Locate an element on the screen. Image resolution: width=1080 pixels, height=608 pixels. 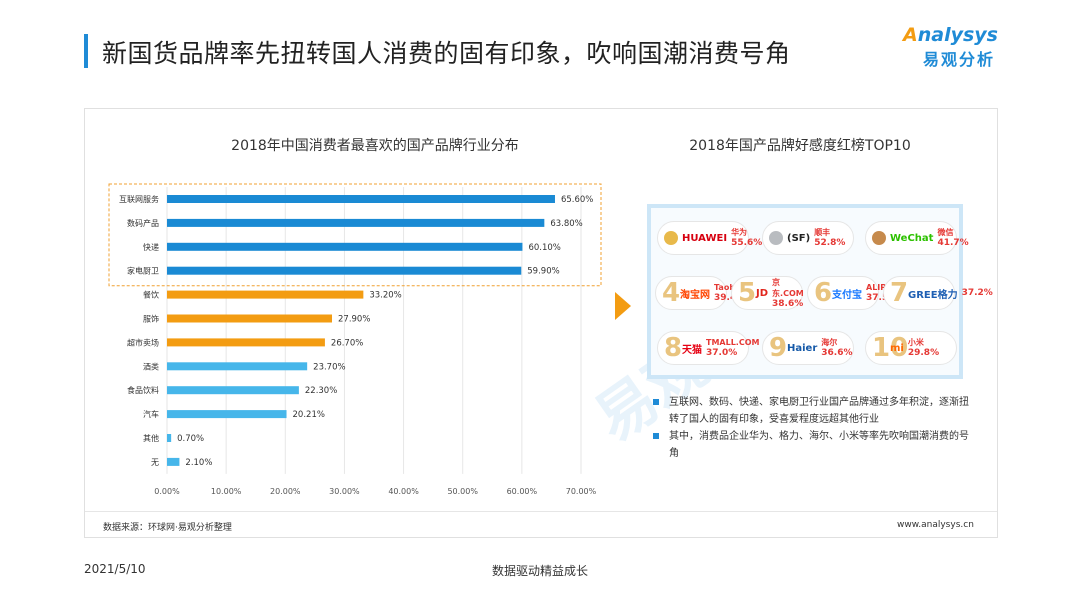
category-label: 超市卖场 is located at coordinates (143, 342).